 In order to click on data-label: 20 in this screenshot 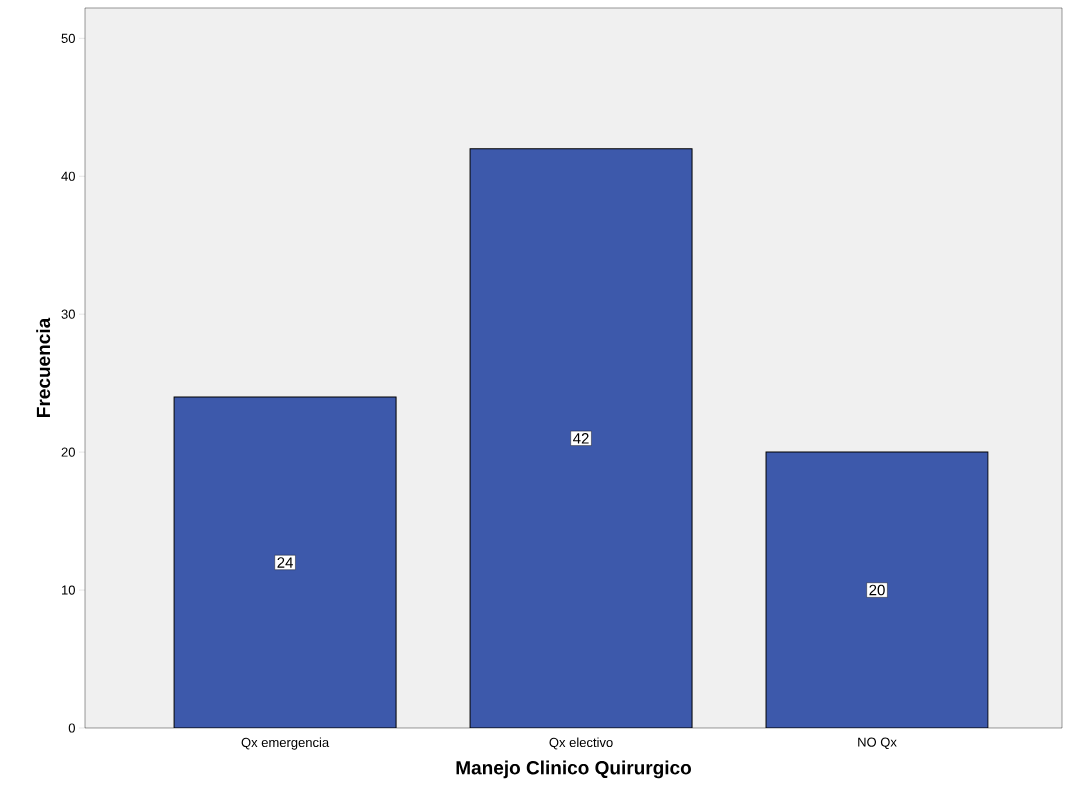, I will do `click(877, 590)`.